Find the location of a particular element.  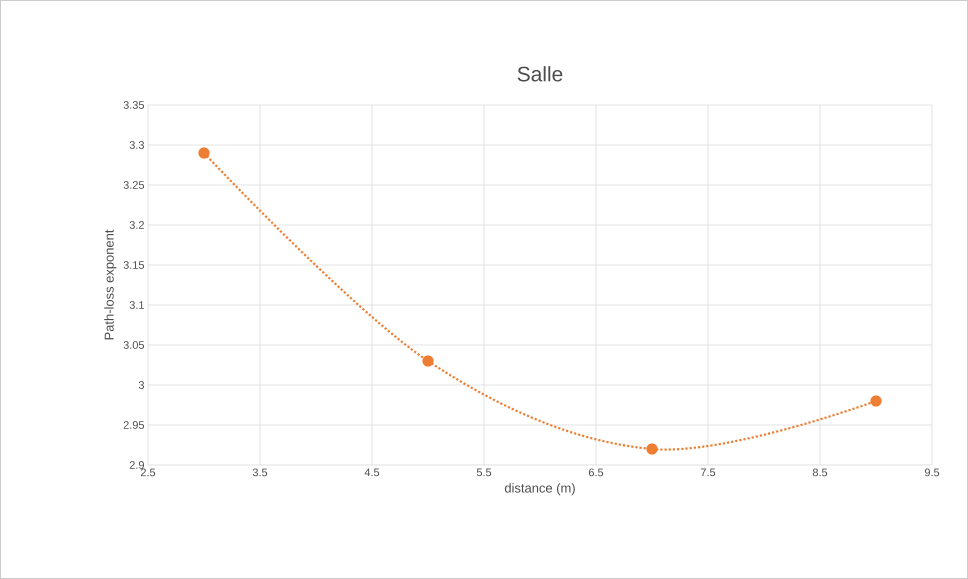

y-tick-label: 2.95 is located at coordinates (134, 425).